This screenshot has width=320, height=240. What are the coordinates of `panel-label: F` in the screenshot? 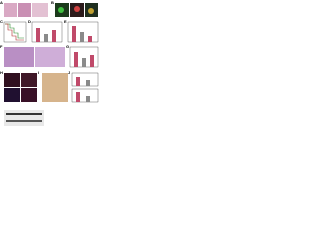 It's located at (1, 46).